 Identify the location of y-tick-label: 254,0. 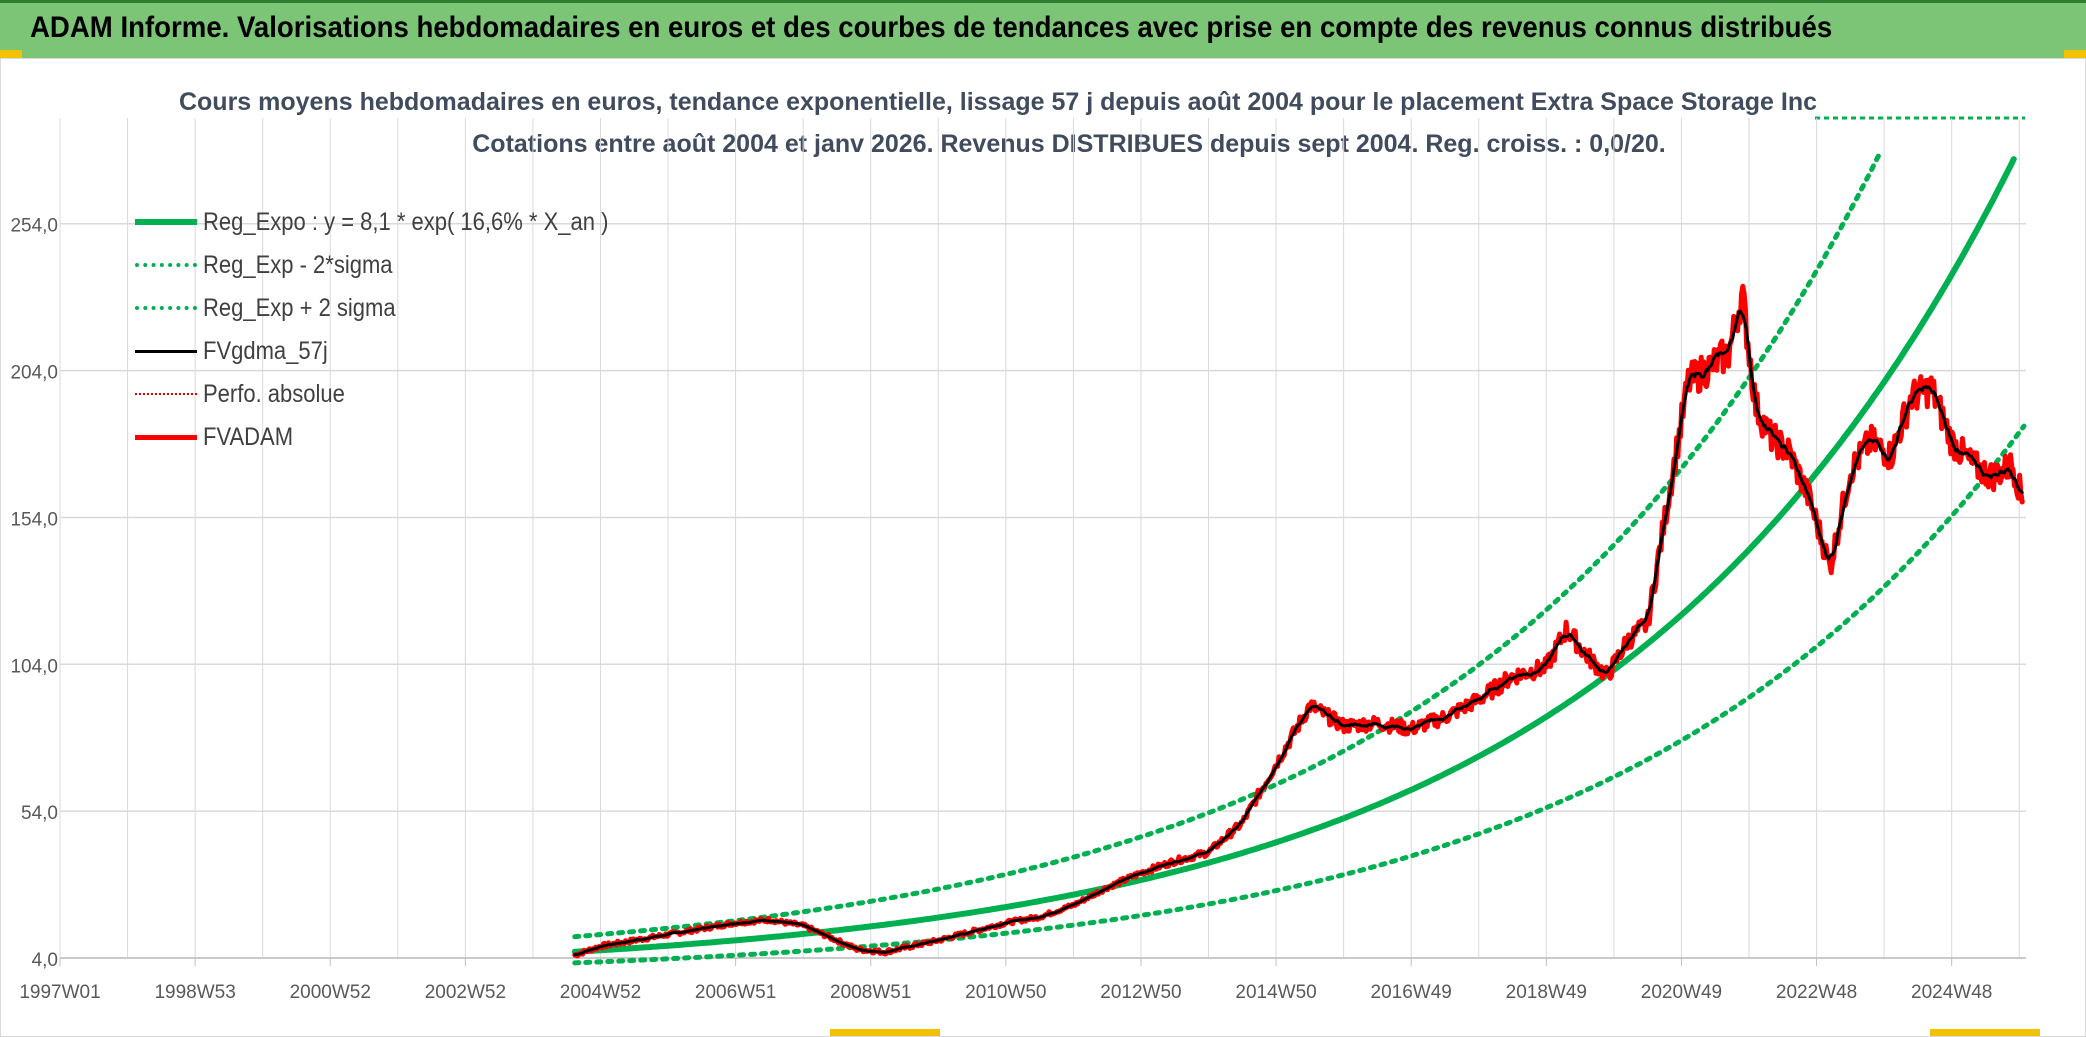
(34, 226).